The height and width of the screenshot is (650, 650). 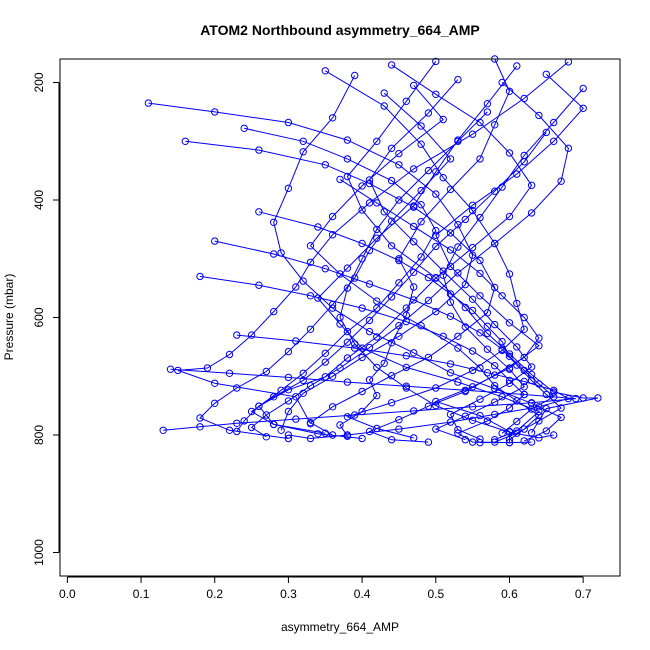 What do you see at coordinates (288, 594) in the screenshot?
I see `x-tick-label: 0.3` at bounding box center [288, 594].